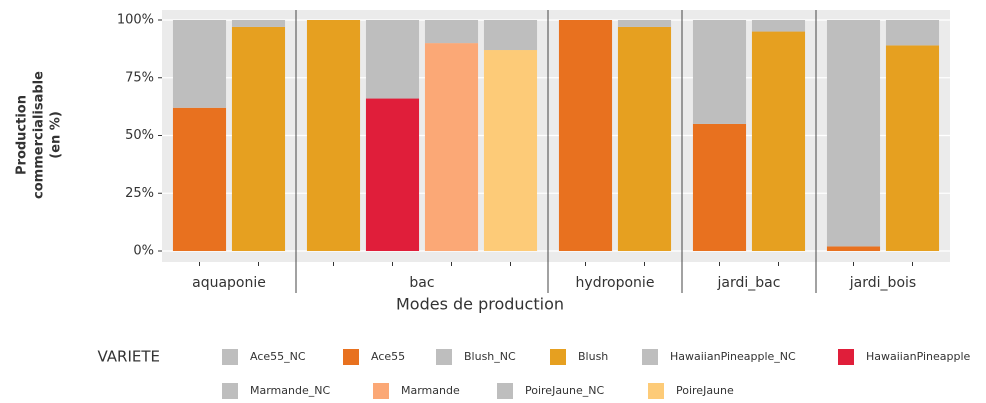  What do you see at coordinates (705, 390) in the screenshot?
I see `legend-label: PoireJaune` at bounding box center [705, 390].